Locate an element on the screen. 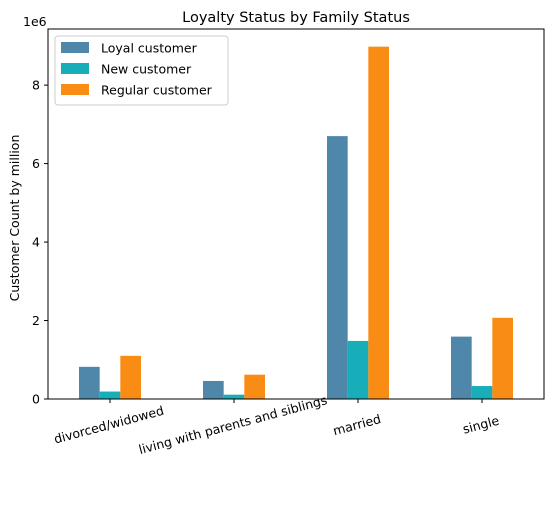  y-axis-label: Customer Count by million is located at coordinates (14, 218).